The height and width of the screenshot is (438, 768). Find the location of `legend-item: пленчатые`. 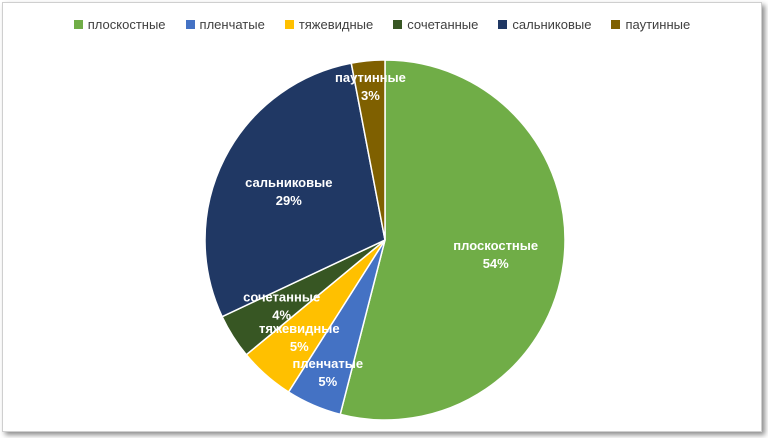

legend-item: пленчатые is located at coordinates (225, 24).